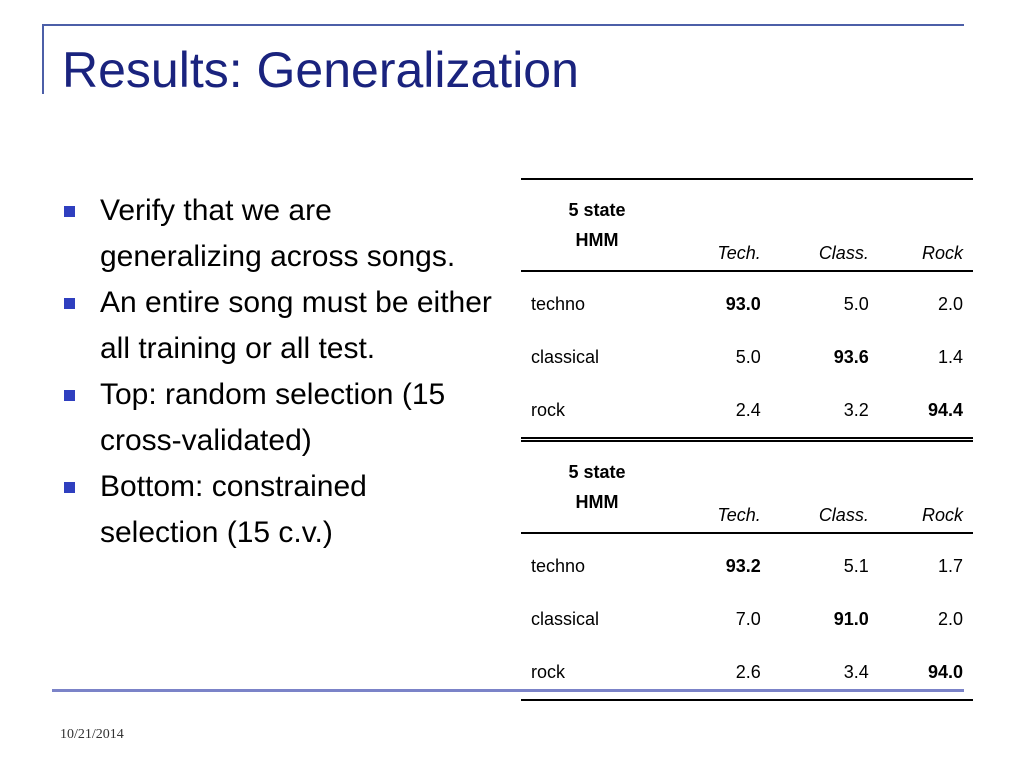 The image size is (1024, 768). I want to click on table-row: techno 93.0 5.0 2.0, so click(747, 301).